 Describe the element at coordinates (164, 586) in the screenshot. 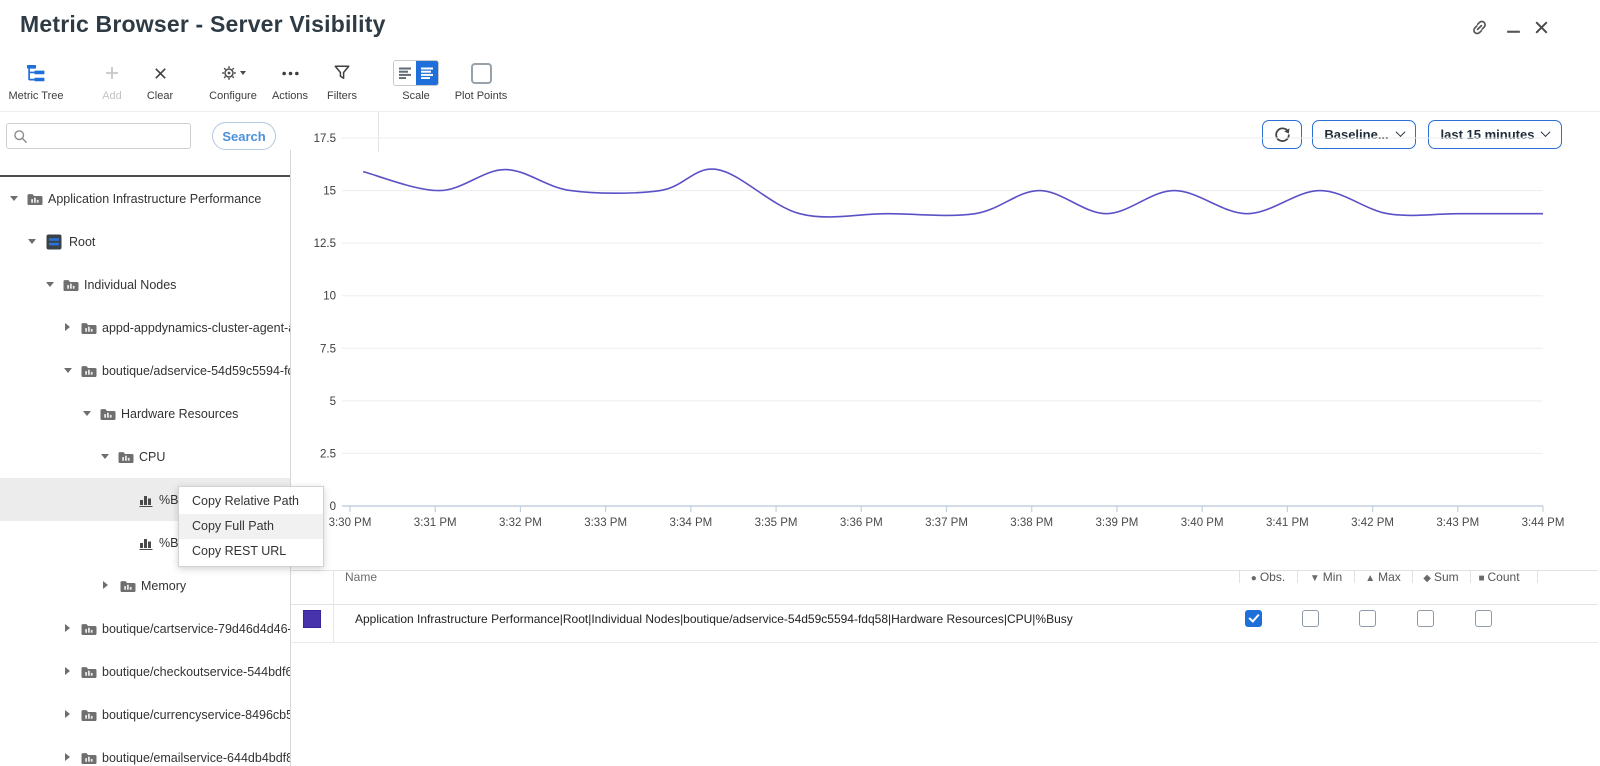

I see `tree-item-label: Memory` at that location.